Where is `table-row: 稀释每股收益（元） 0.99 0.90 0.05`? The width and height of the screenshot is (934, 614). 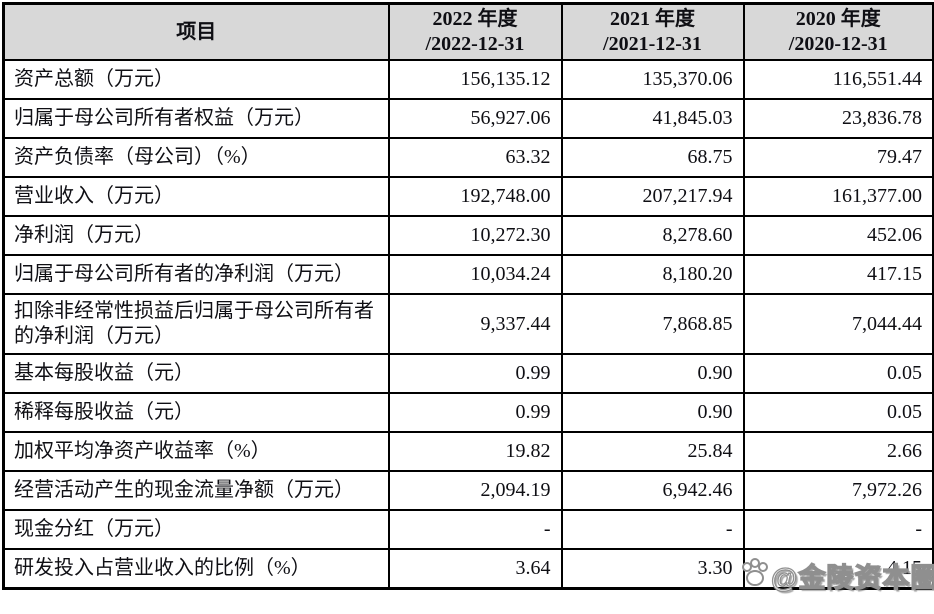 table-row: 稀释每股收益（元） 0.99 0.90 0.05 is located at coordinates (468, 412).